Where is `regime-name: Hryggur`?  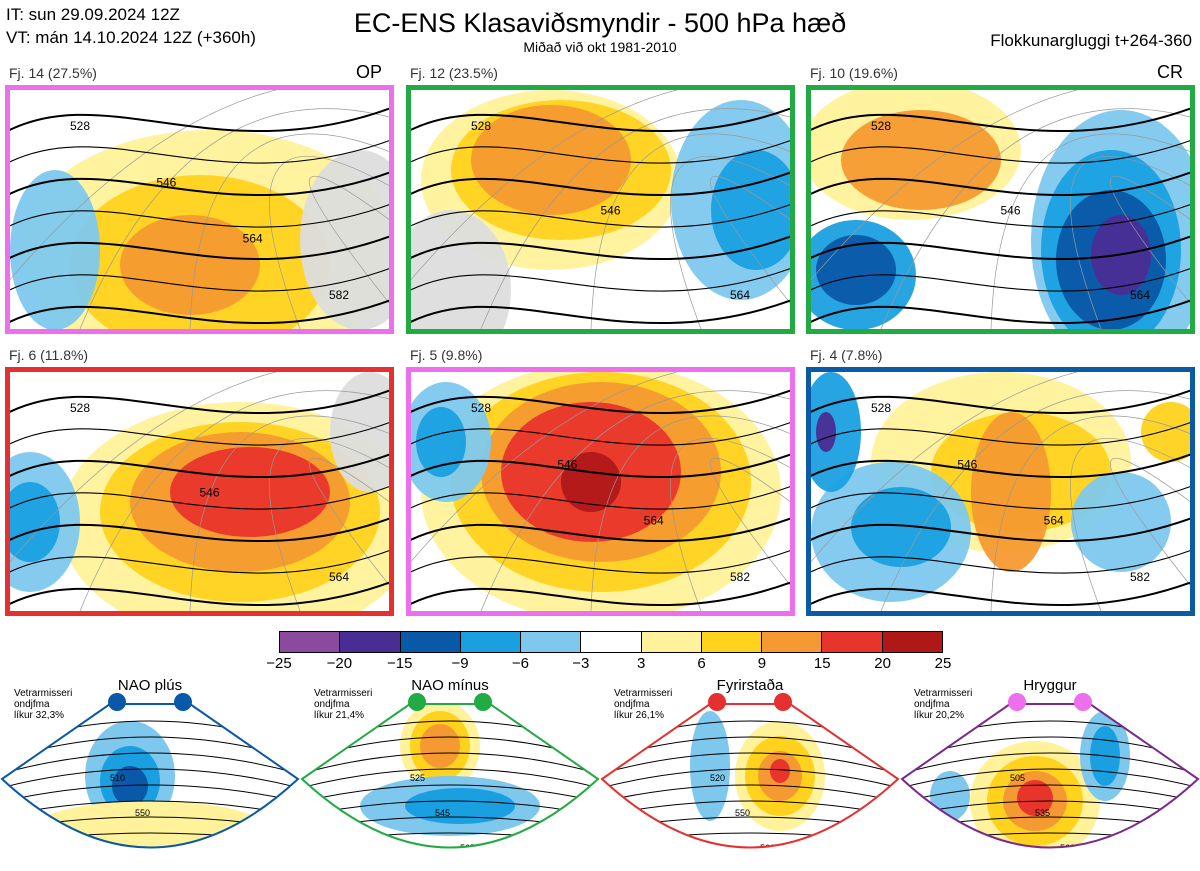
regime-name: Hryggur is located at coordinates (1050, 685).